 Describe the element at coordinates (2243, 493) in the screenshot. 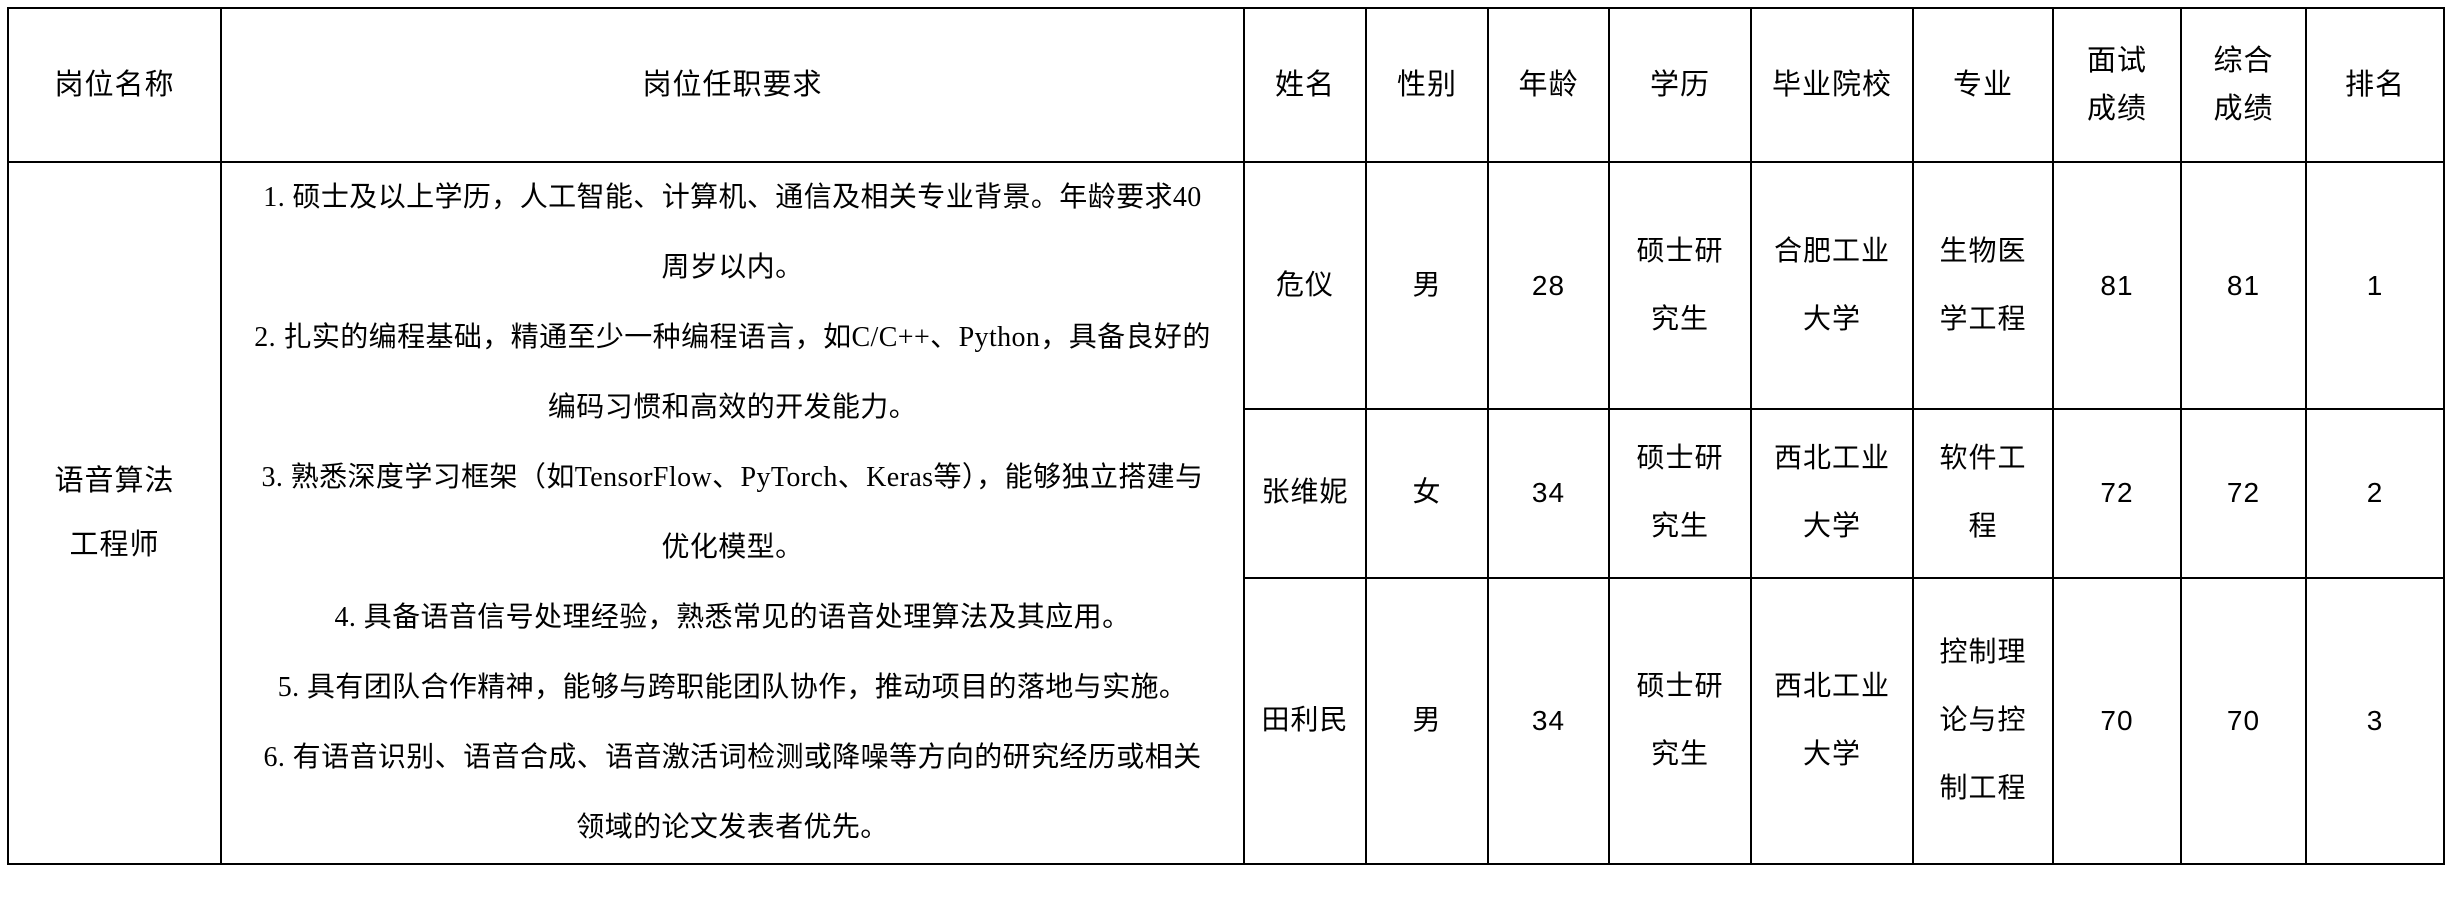

I see `candidate-overall-score: 72` at that location.